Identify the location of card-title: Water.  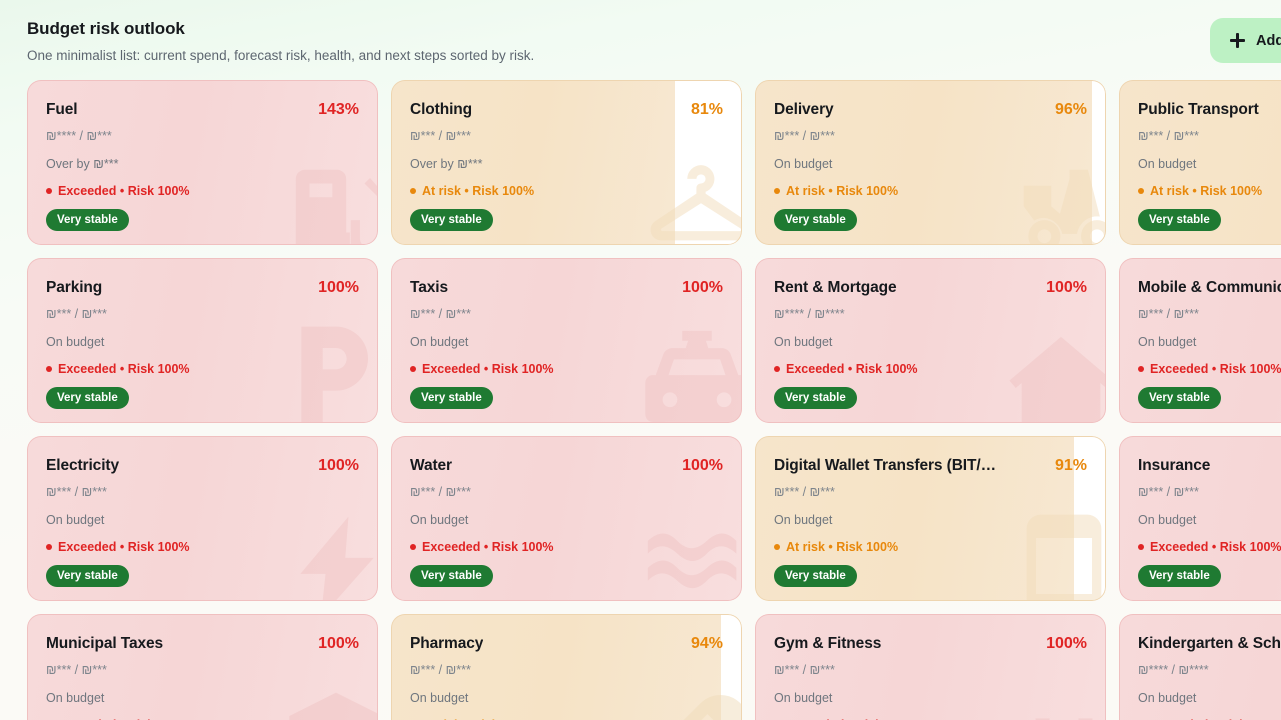
(431, 465).